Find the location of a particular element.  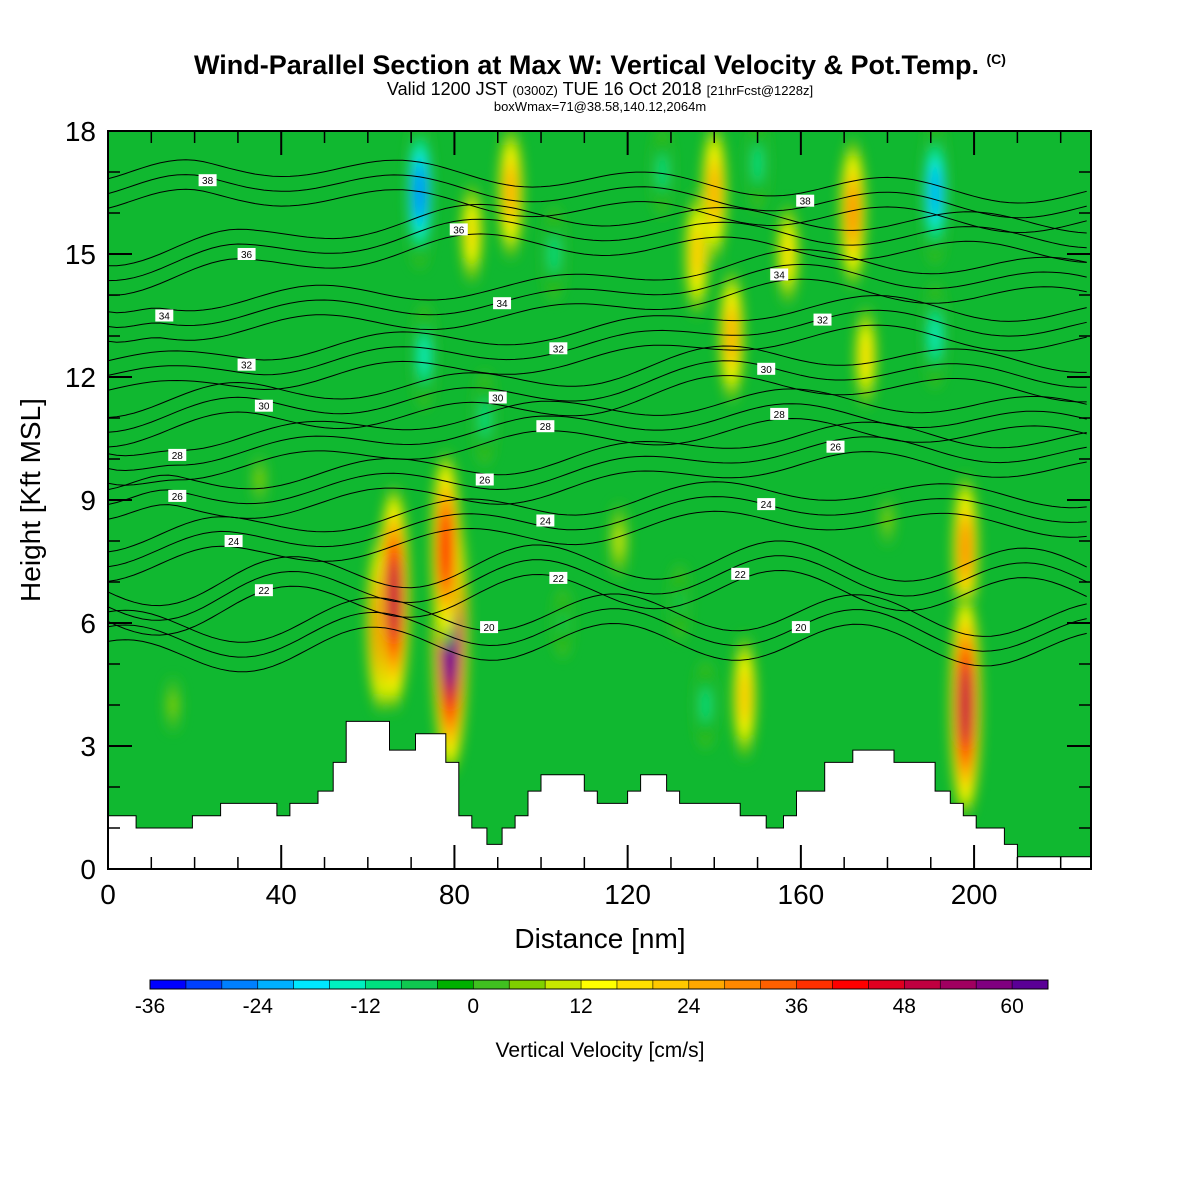

theta-label-text: 22 is located at coordinates (264, 591).